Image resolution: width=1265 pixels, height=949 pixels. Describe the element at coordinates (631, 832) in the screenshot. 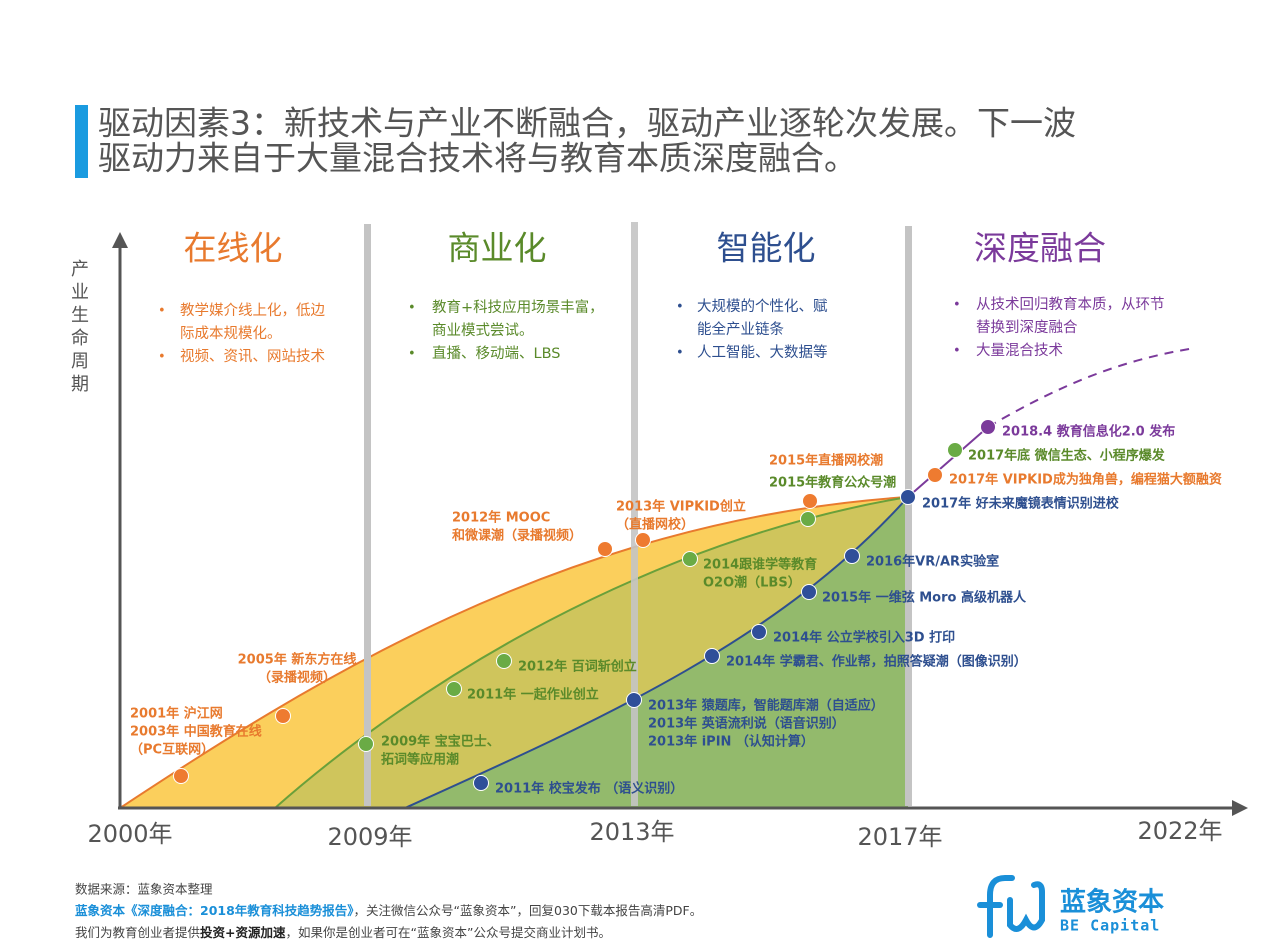

I see `x-axis-label: 2013年` at that location.